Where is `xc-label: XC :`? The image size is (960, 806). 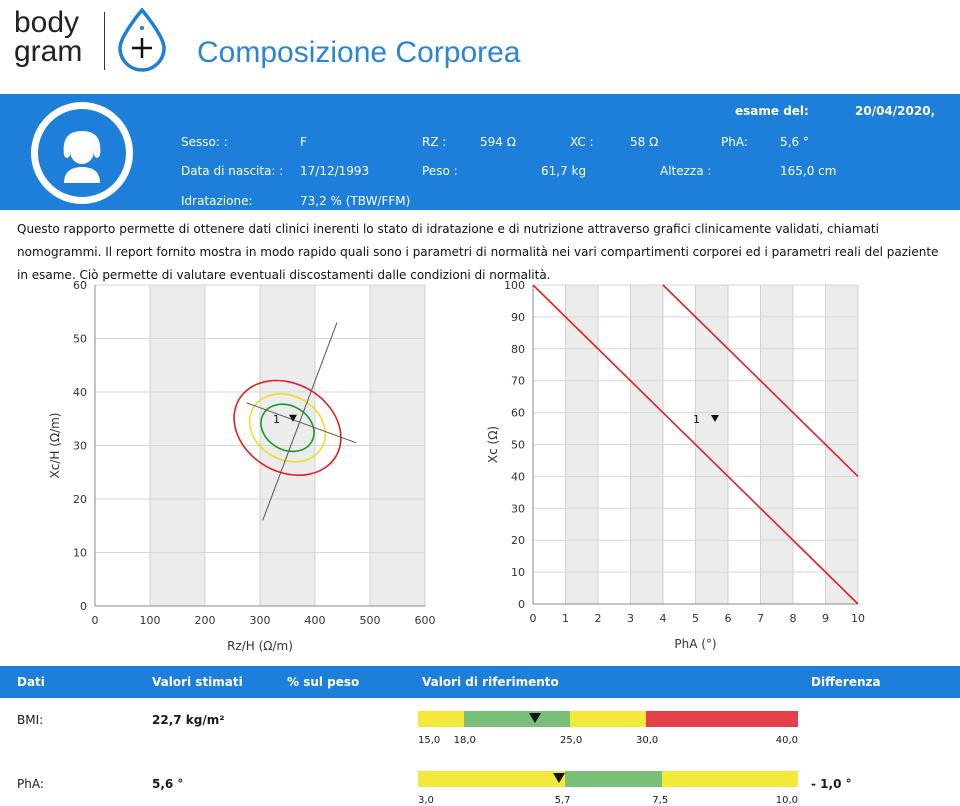 xc-label: XC : is located at coordinates (582, 142).